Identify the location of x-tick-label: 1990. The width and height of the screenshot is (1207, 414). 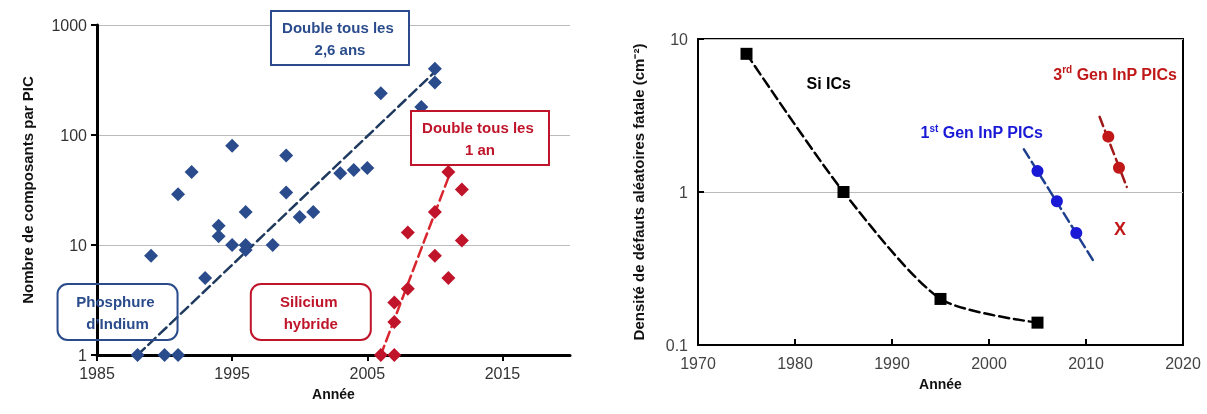
(892, 363).